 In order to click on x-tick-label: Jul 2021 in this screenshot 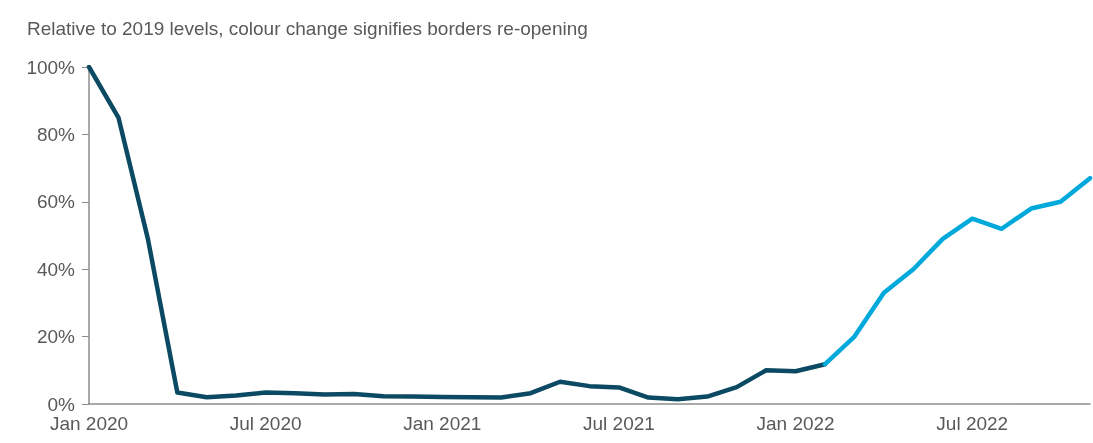, I will do `click(619, 423)`.